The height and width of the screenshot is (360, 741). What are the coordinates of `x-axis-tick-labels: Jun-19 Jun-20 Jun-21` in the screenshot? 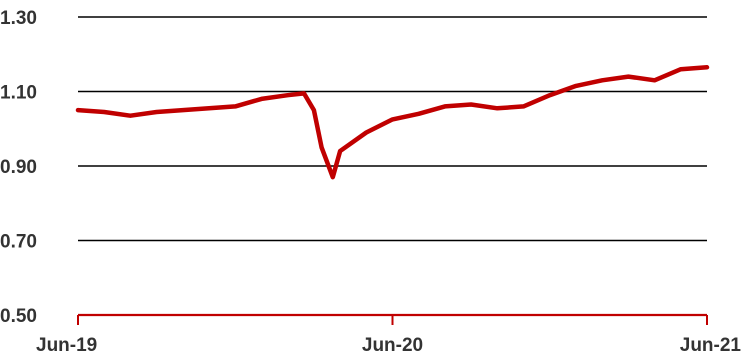 It's located at (388, 345).